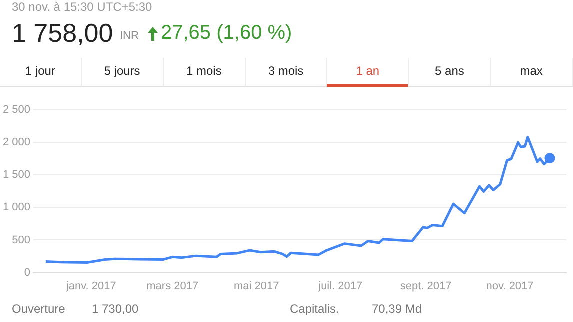 Image resolution: width=573 pixels, height=322 pixels. What do you see at coordinates (82, 7) in the screenshot?
I see `text: 30 nov. à 15:30 UTC+5:30` at bounding box center [82, 7].